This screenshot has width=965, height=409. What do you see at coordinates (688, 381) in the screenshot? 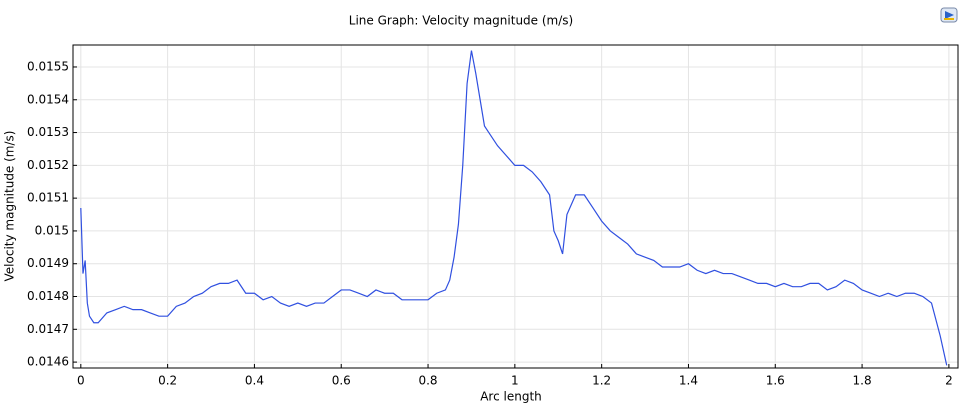
I see `x-tick-label: 1.4` at bounding box center [688, 381].